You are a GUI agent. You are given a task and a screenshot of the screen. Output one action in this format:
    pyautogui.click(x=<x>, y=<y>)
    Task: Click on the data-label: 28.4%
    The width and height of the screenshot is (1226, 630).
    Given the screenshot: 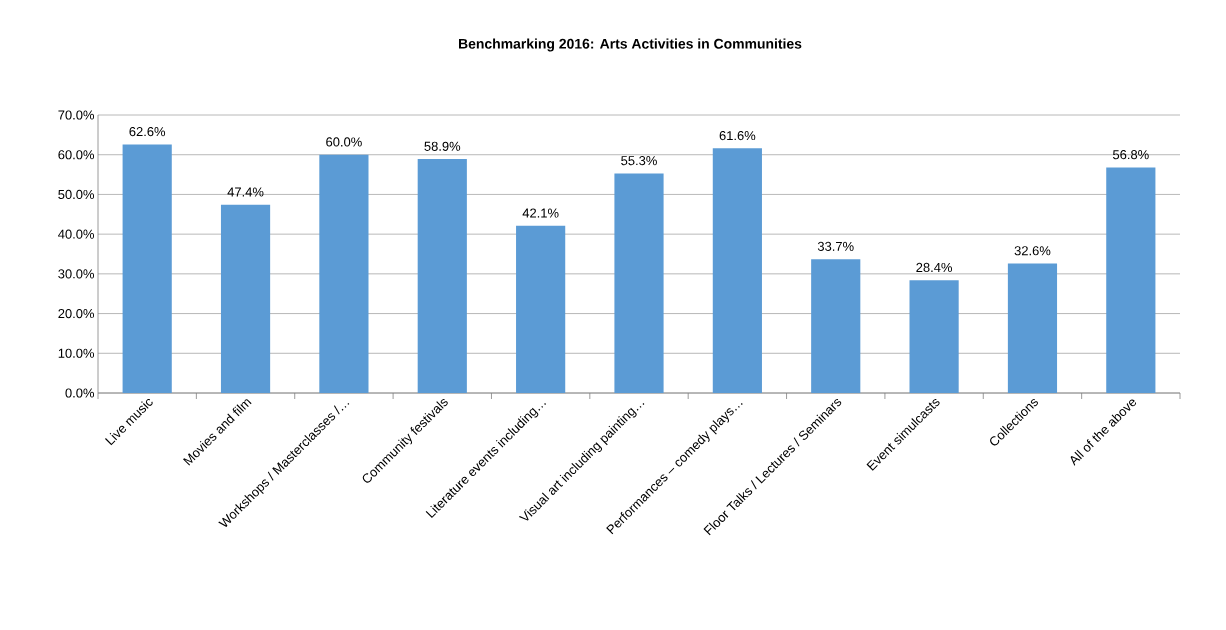 What is the action you would take?
    pyautogui.click(x=934, y=267)
    